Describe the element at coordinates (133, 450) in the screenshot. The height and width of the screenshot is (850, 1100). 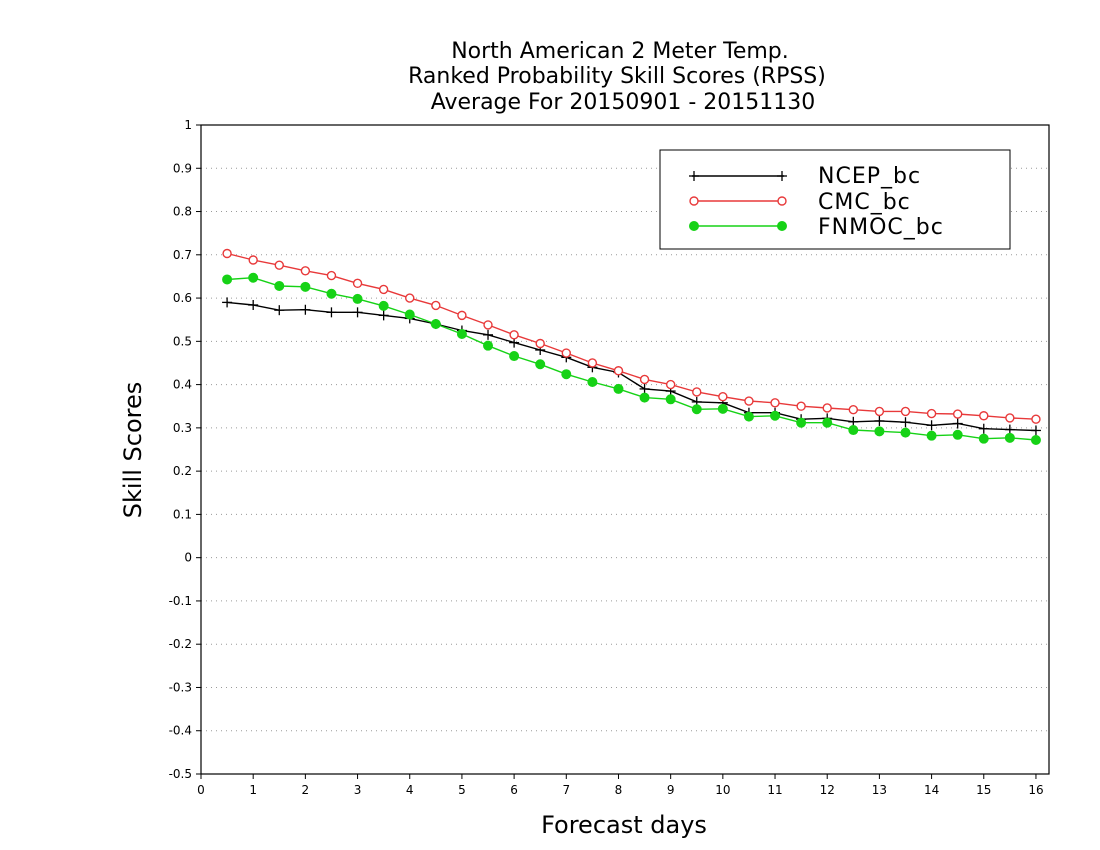
I see `y-axis-label: Skill Scores` at that location.